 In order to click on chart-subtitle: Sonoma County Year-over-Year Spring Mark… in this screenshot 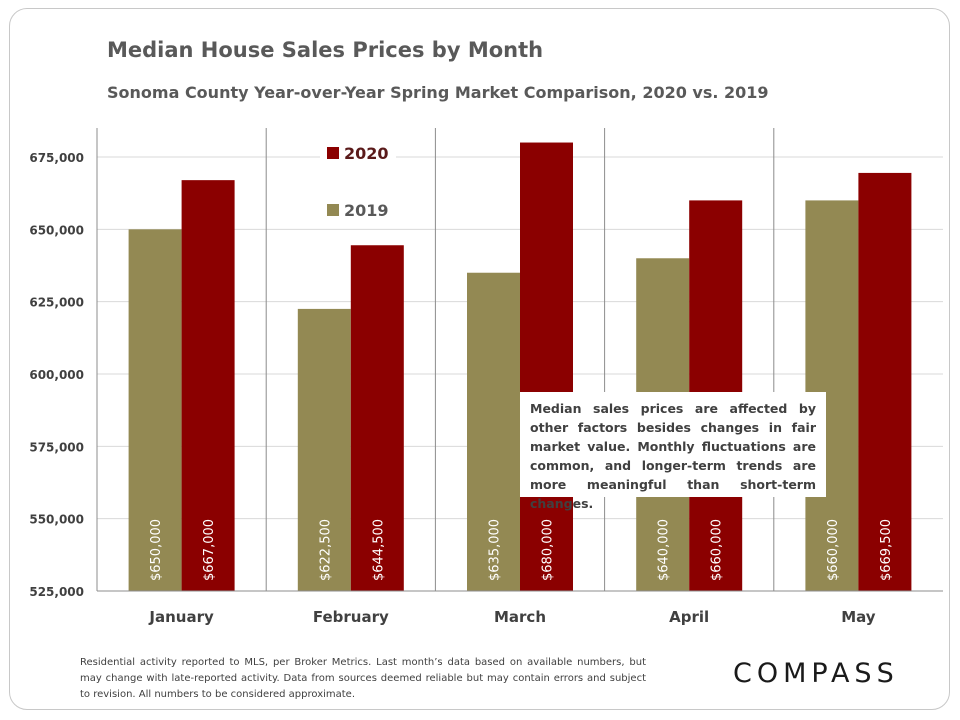, I will do `click(438, 92)`.